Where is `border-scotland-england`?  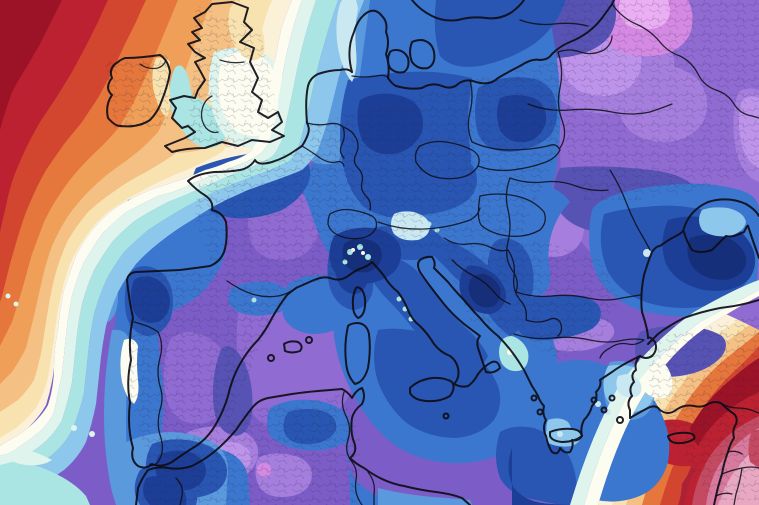 border-scotland-england is located at coordinates (232, 61).